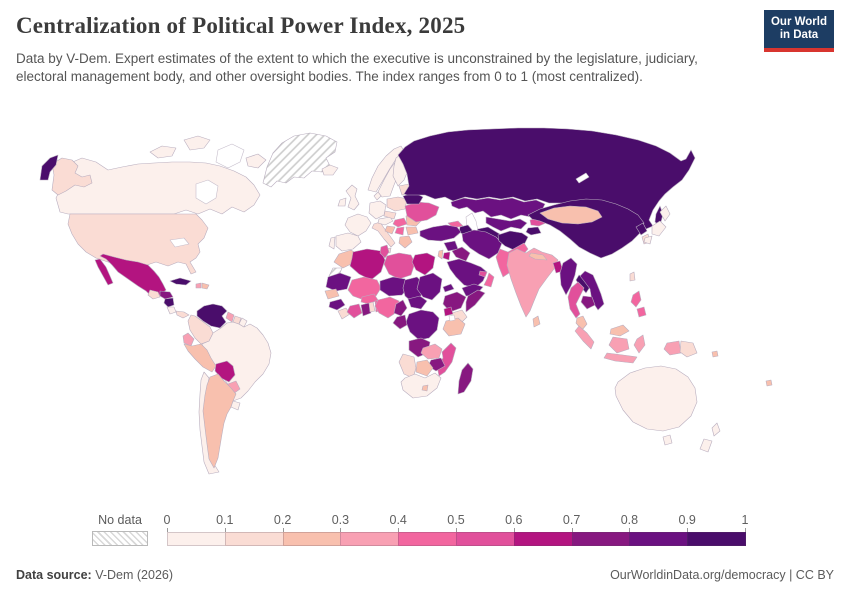  Describe the element at coordinates (448, 288) in the screenshot. I see `country-eritrea` at that location.